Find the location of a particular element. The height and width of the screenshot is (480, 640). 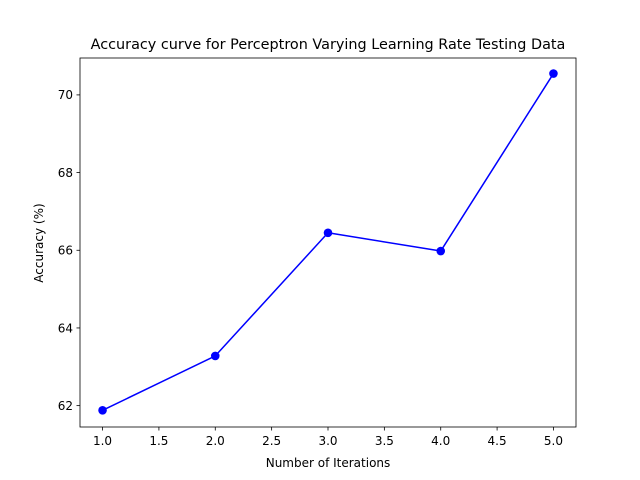

x-axis-label: Number of Iterations is located at coordinates (328, 463).